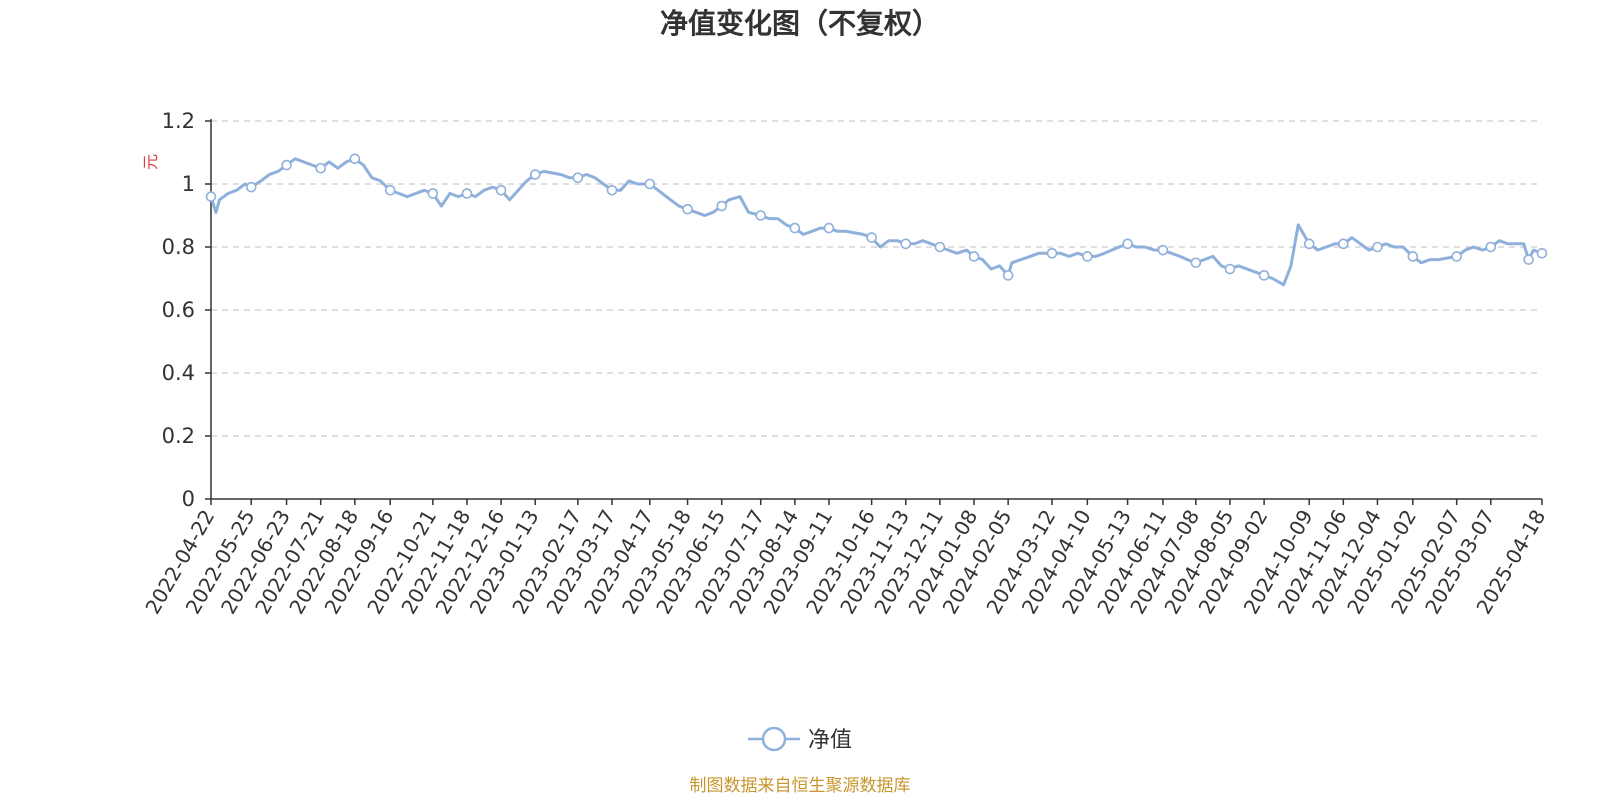  I want to click on y-tick-label-3: 0.6, so click(178, 310).